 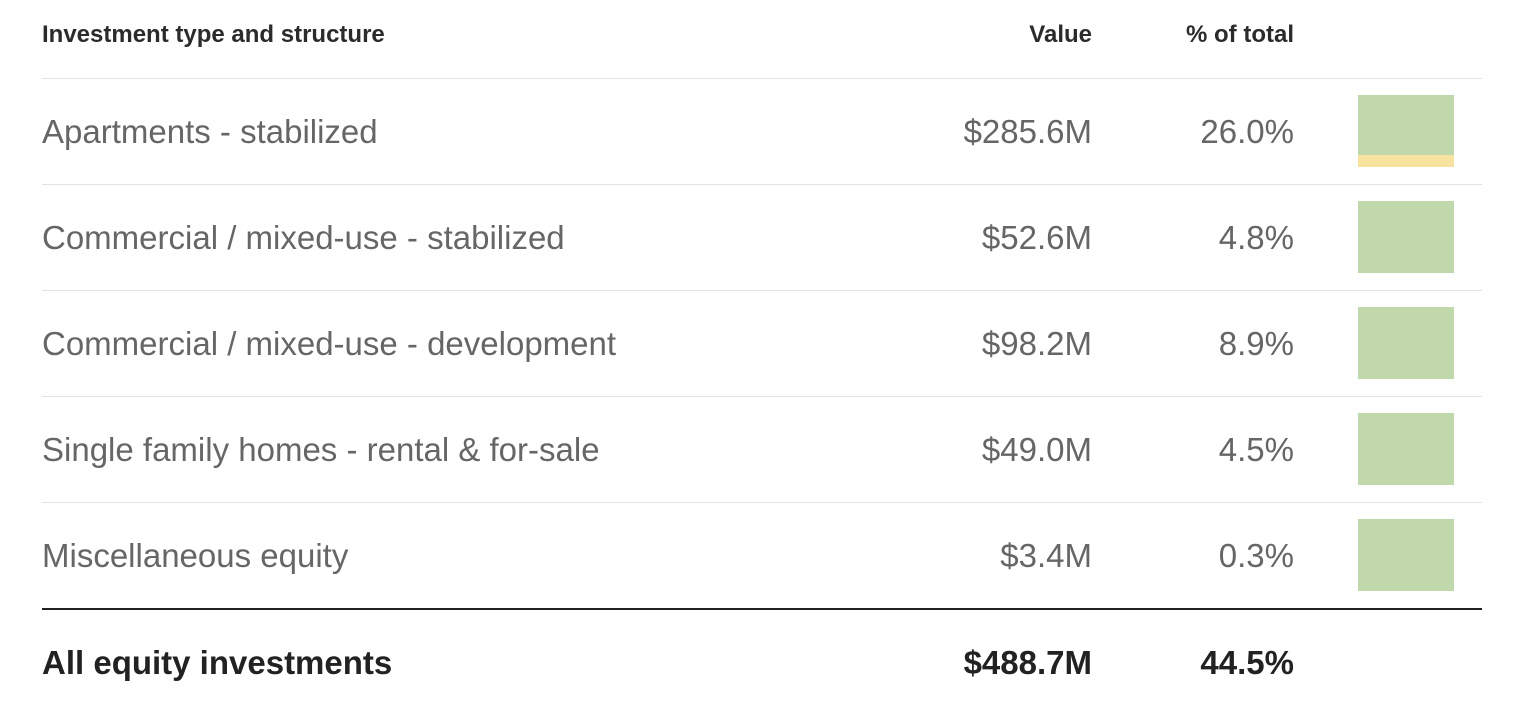 What do you see at coordinates (1247, 131) in the screenshot?
I see `row-pct: 26.0%` at bounding box center [1247, 131].